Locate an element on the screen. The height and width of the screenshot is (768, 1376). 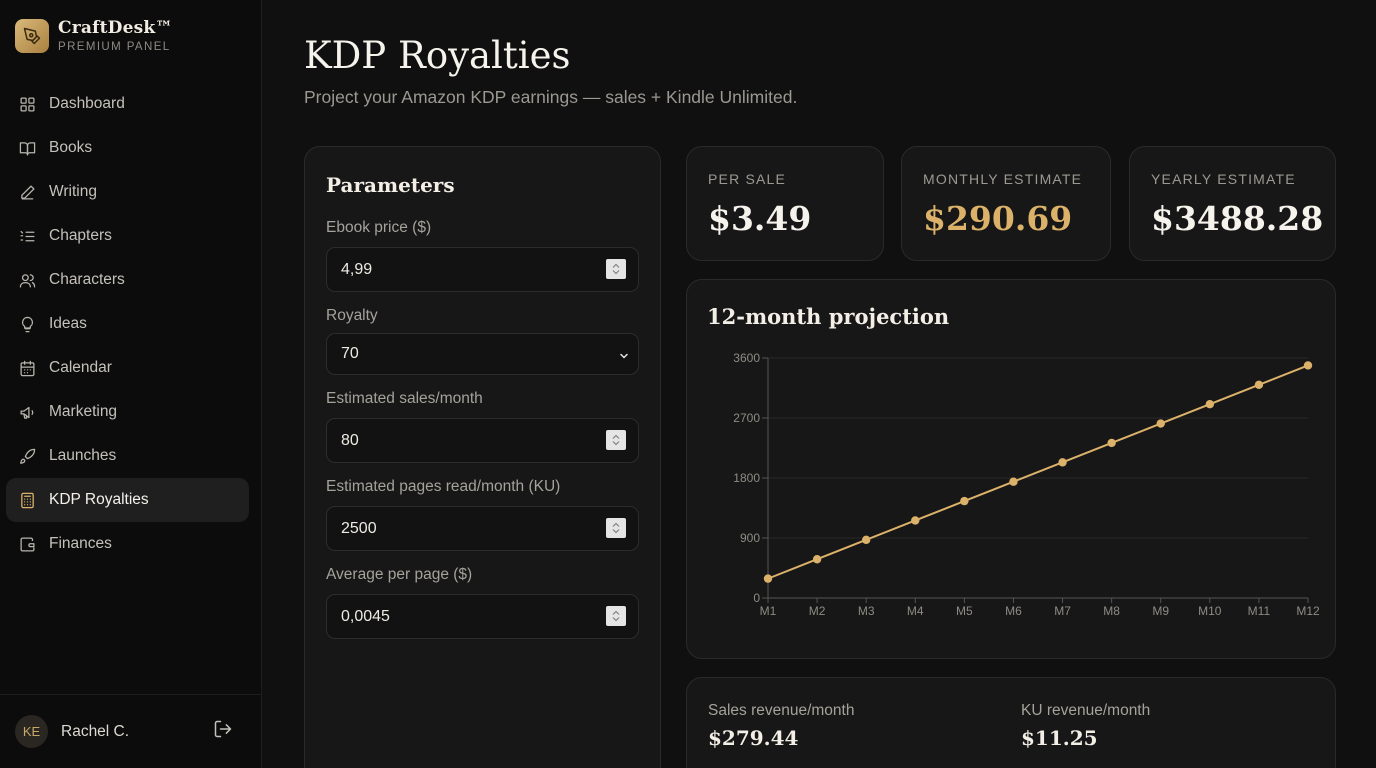
sidebar-item-label: Chapters is located at coordinates (80, 235).